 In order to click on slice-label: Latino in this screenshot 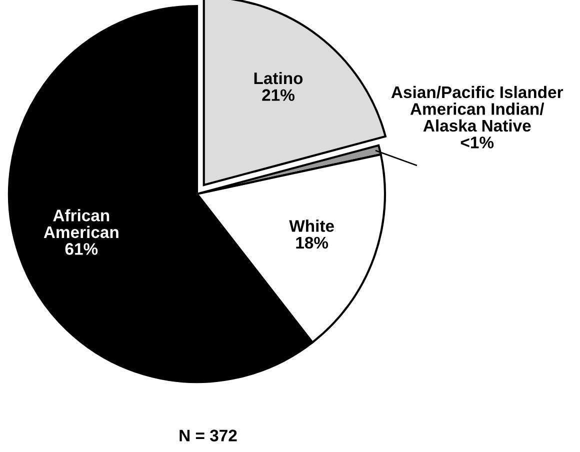, I will do `click(278, 78)`.